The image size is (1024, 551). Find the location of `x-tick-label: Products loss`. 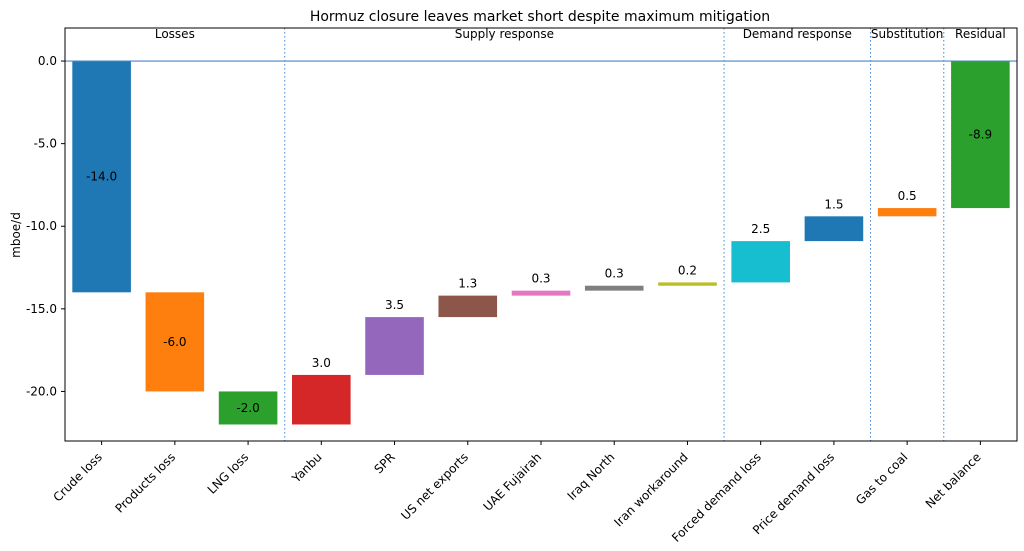

x-tick-label: Products loss is located at coordinates (146, 483).